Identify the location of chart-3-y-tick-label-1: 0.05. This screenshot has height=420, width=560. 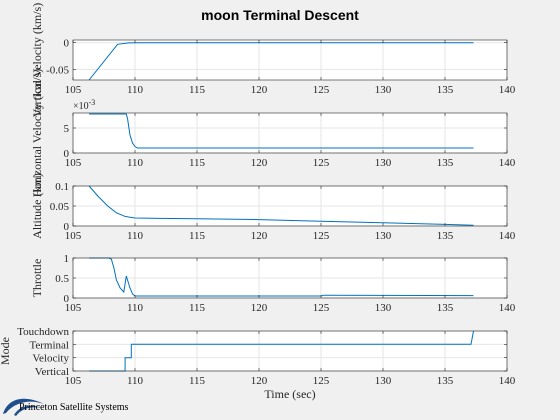
(60, 207).